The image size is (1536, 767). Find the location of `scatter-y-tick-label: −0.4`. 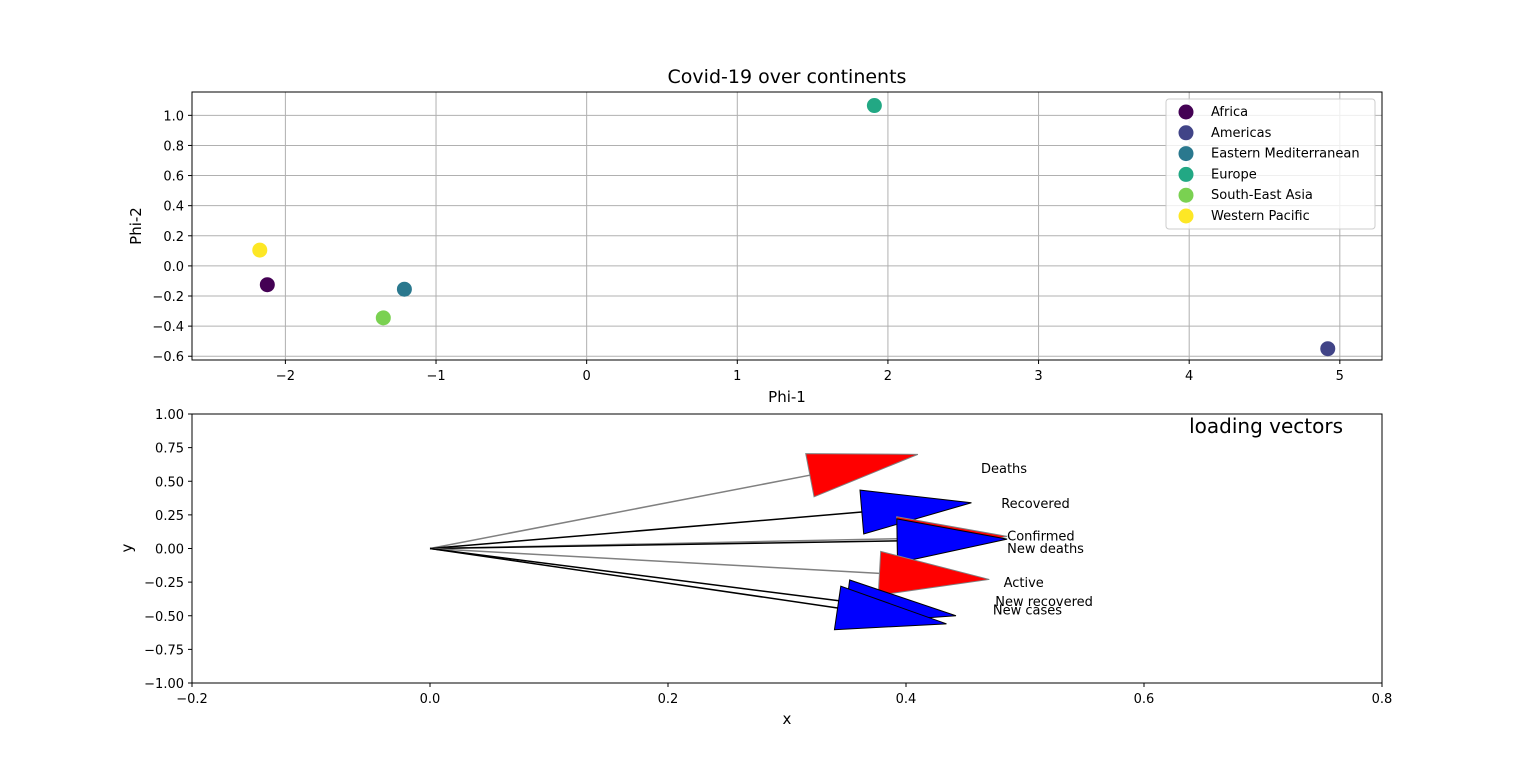

scatter-y-tick-label: −0.4 is located at coordinates (168, 327).